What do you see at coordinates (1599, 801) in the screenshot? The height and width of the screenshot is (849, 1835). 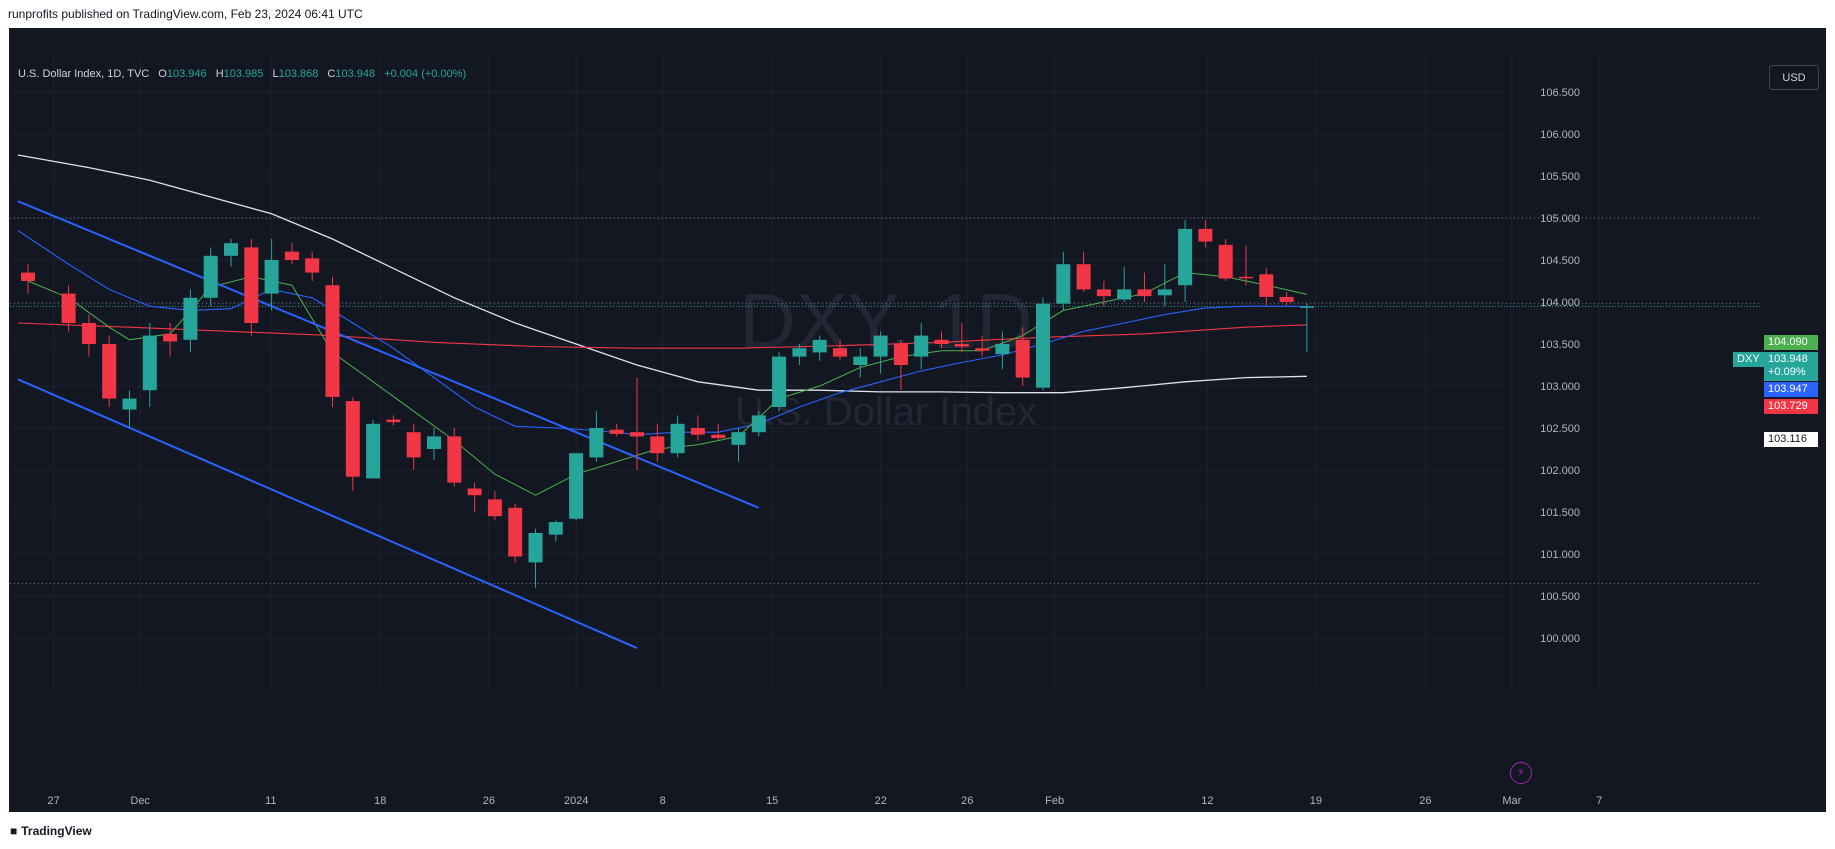 I see `x-tick-label: 7` at bounding box center [1599, 801].